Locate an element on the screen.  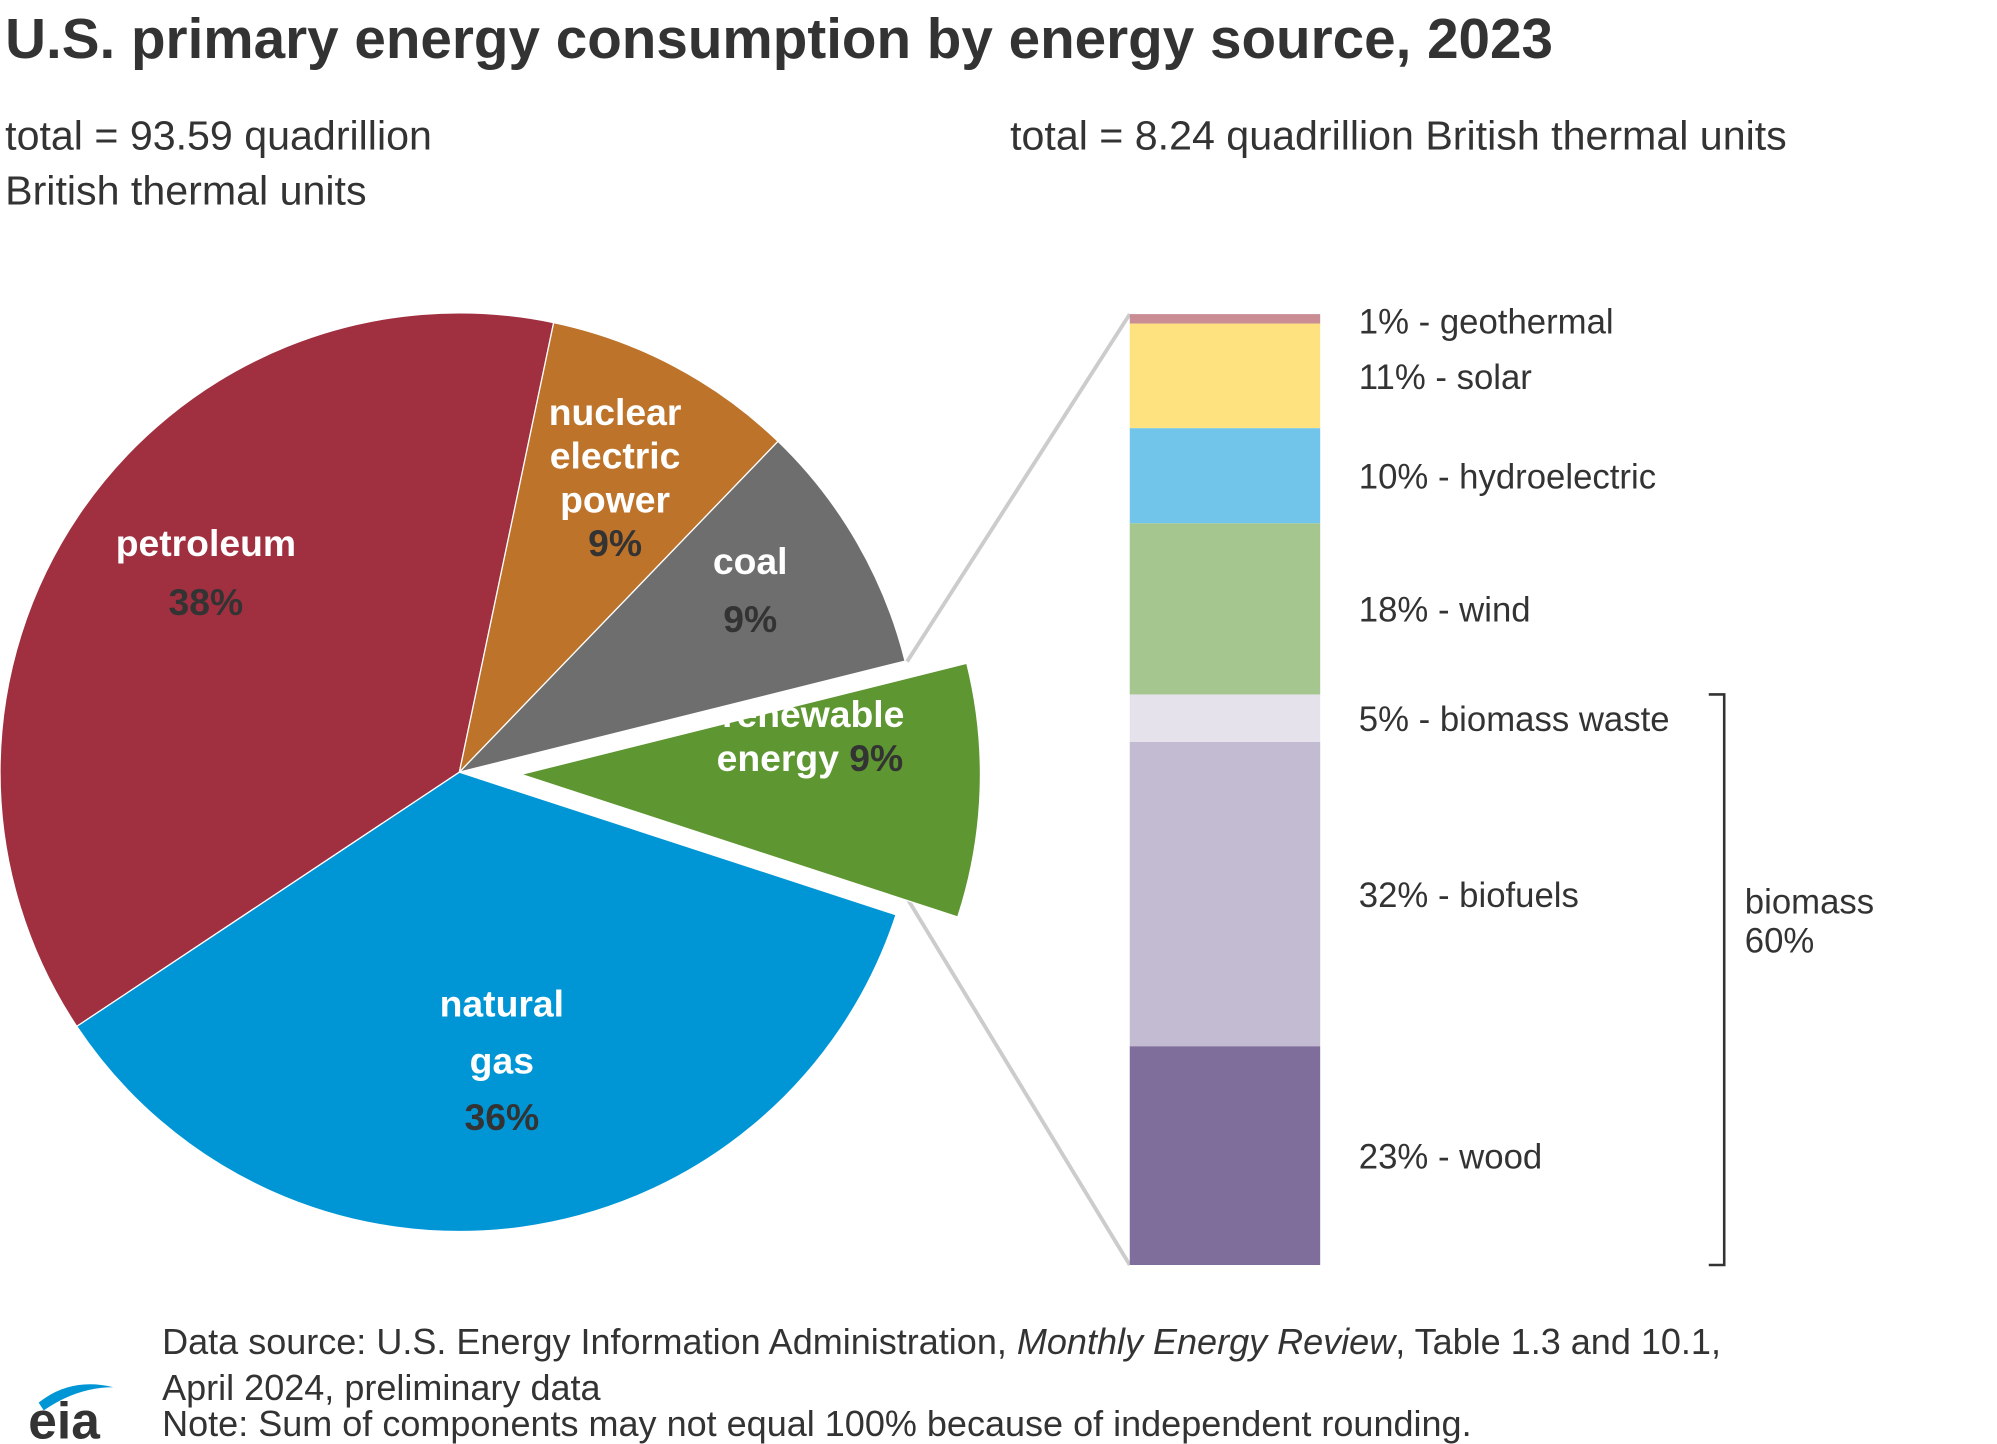
slice-label: nuclear electric power is located at coordinates (615, 455).